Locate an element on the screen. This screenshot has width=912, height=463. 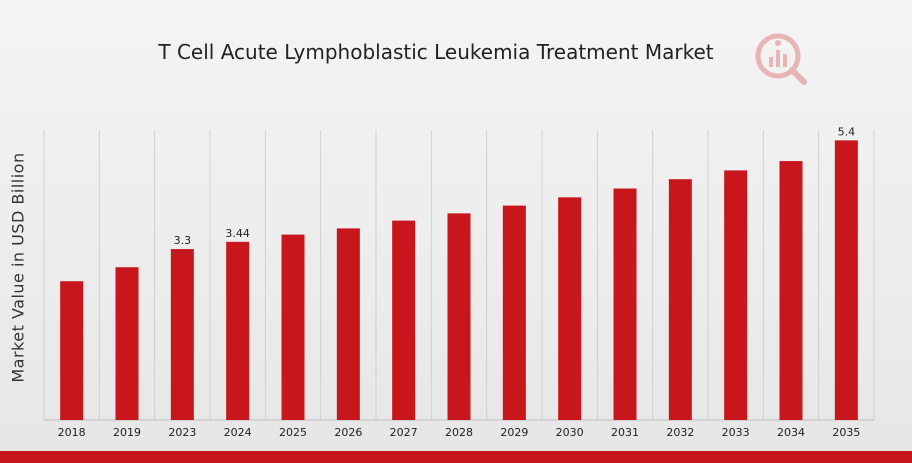
x-tick-label: 2024 is located at coordinates (238, 432).